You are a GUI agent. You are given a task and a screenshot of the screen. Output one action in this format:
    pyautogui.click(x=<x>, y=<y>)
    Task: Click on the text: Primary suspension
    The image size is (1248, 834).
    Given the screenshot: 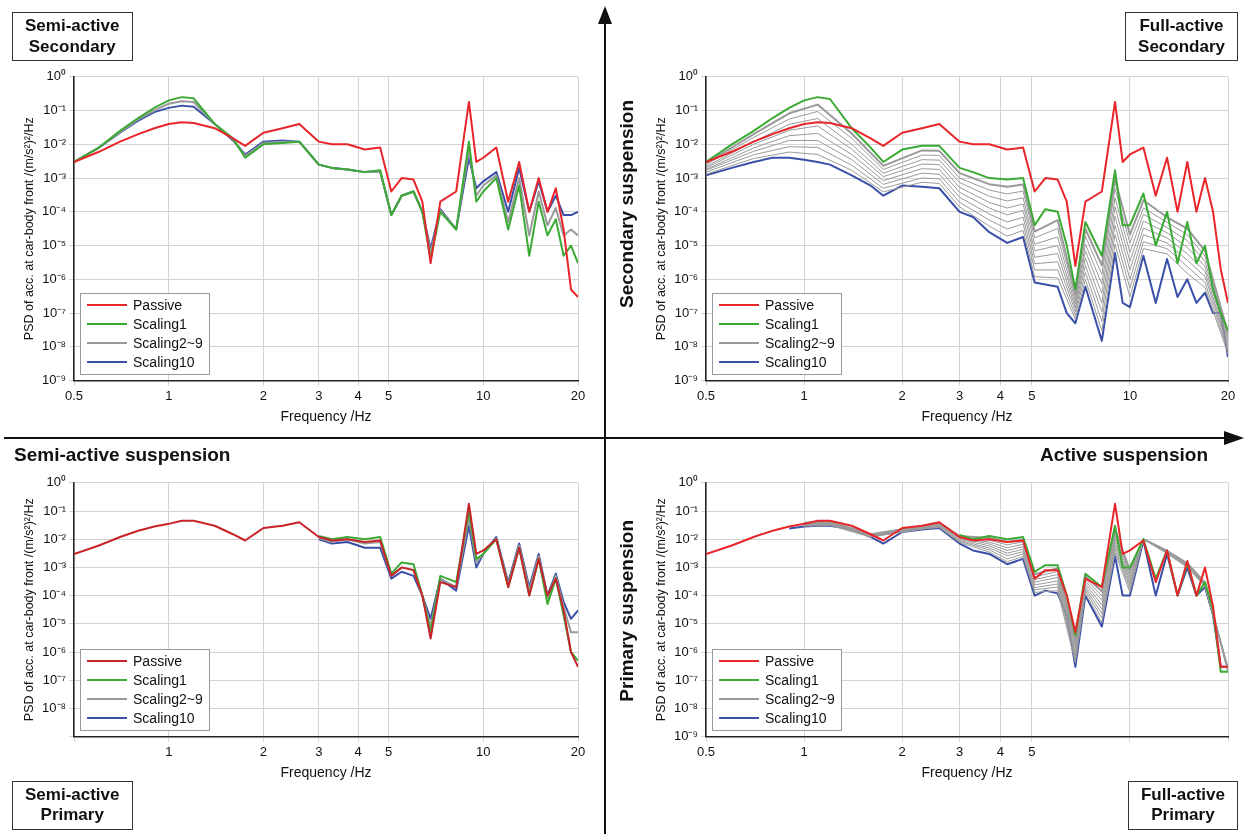 What is the action you would take?
    pyautogui.click(x=627, y=611)
    